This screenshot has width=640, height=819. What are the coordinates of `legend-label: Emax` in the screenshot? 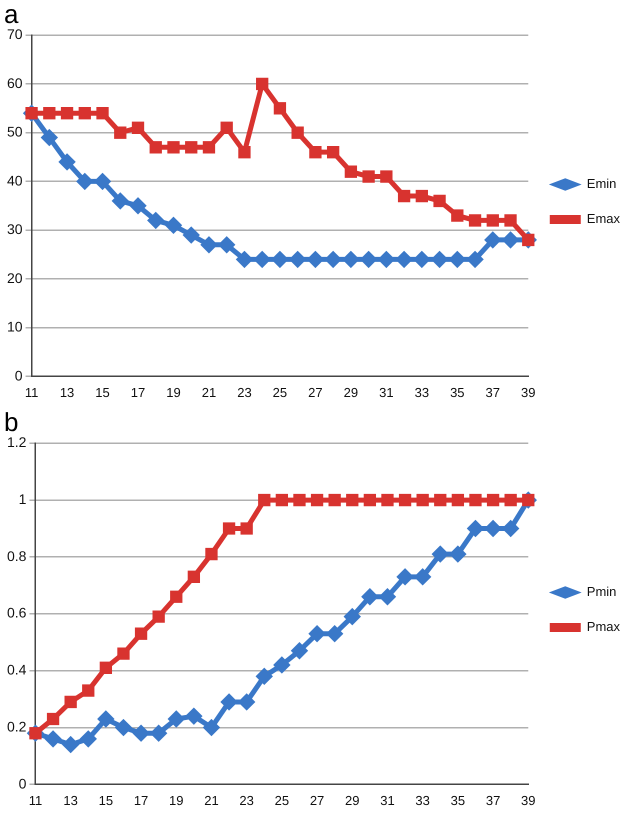 It's located at (603, 218).